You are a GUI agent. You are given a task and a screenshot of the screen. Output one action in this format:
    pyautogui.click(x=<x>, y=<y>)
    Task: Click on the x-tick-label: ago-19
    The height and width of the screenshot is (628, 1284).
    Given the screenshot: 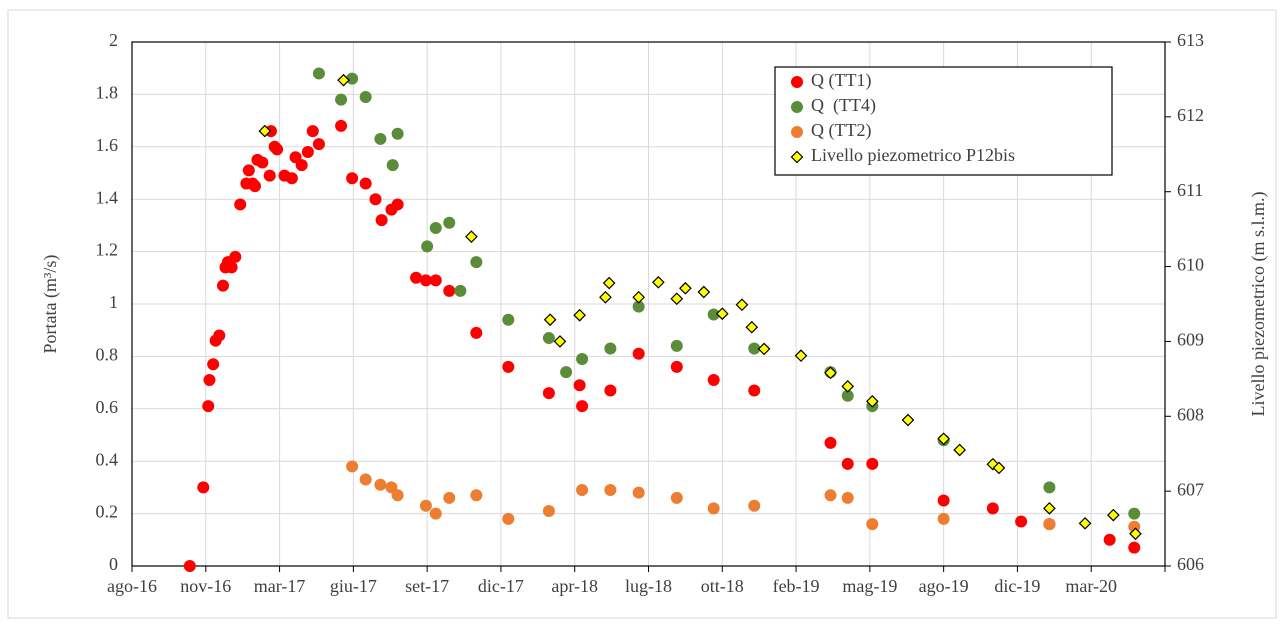 What is the action you would take?
    pyautogui.click(x=944, y=586)
    